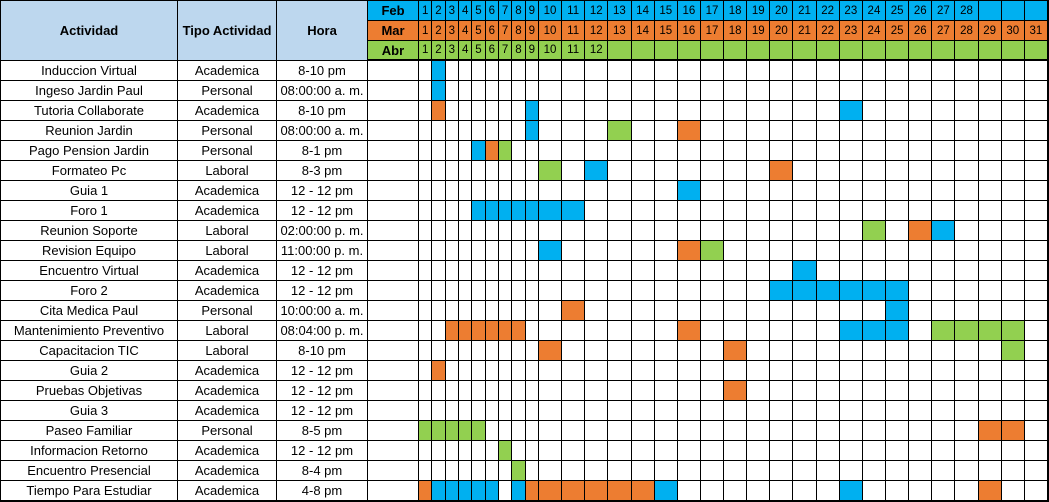  Describe the element at coordinates (666, 31) in the screenshot. I see `day-header-mar-15: 15` at that location.